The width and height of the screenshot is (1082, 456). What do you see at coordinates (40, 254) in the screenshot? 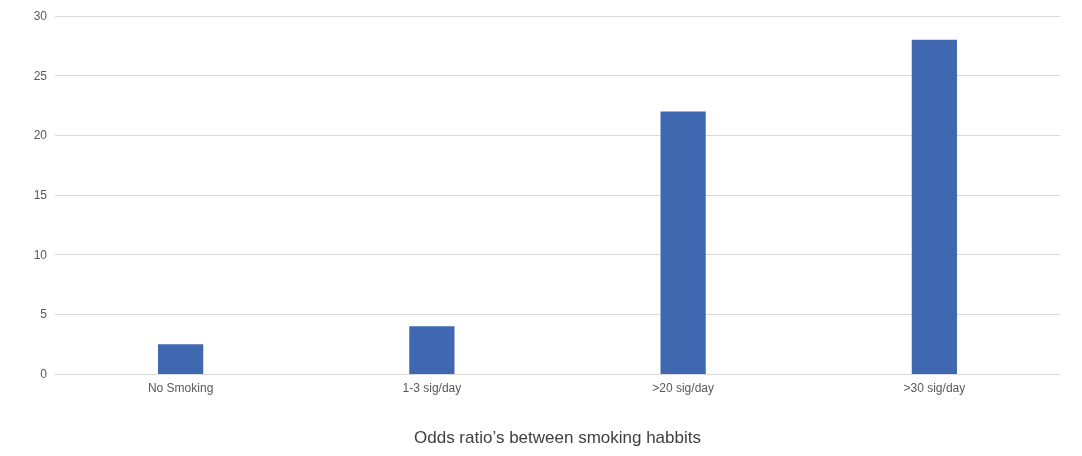
I see `y-tick-label: 10` at bounding box center [40, 254].